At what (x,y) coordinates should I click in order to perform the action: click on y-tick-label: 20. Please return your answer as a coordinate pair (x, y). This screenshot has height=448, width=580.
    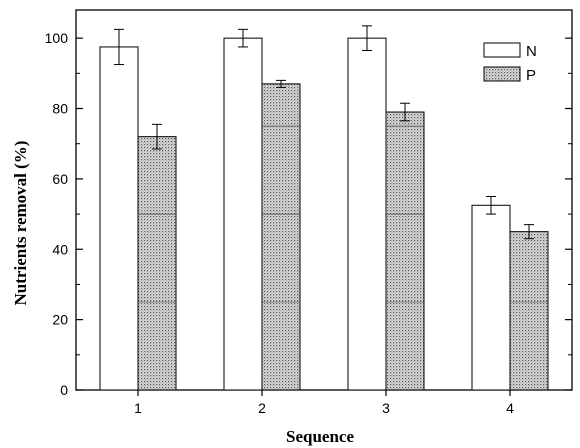
    Looking at the image, I should click on (60, 320).